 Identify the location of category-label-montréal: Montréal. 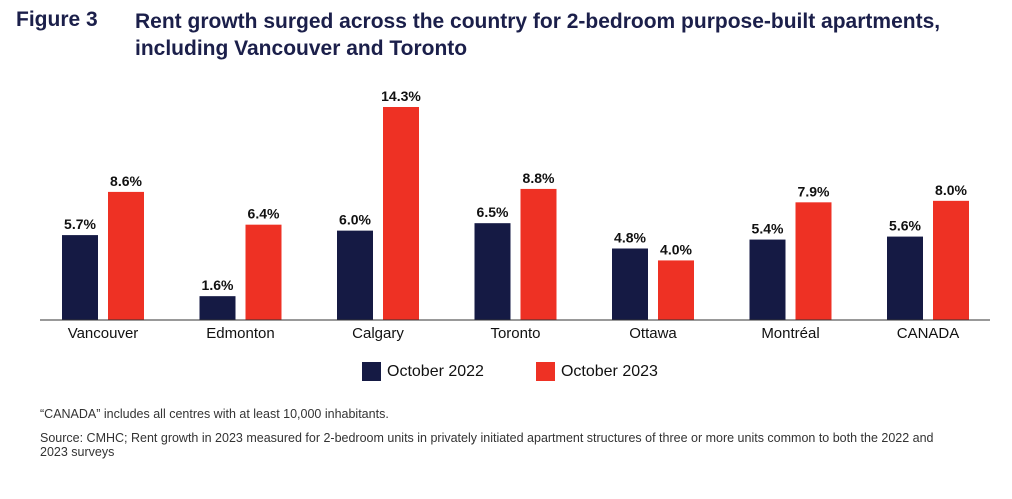
(790, 333).